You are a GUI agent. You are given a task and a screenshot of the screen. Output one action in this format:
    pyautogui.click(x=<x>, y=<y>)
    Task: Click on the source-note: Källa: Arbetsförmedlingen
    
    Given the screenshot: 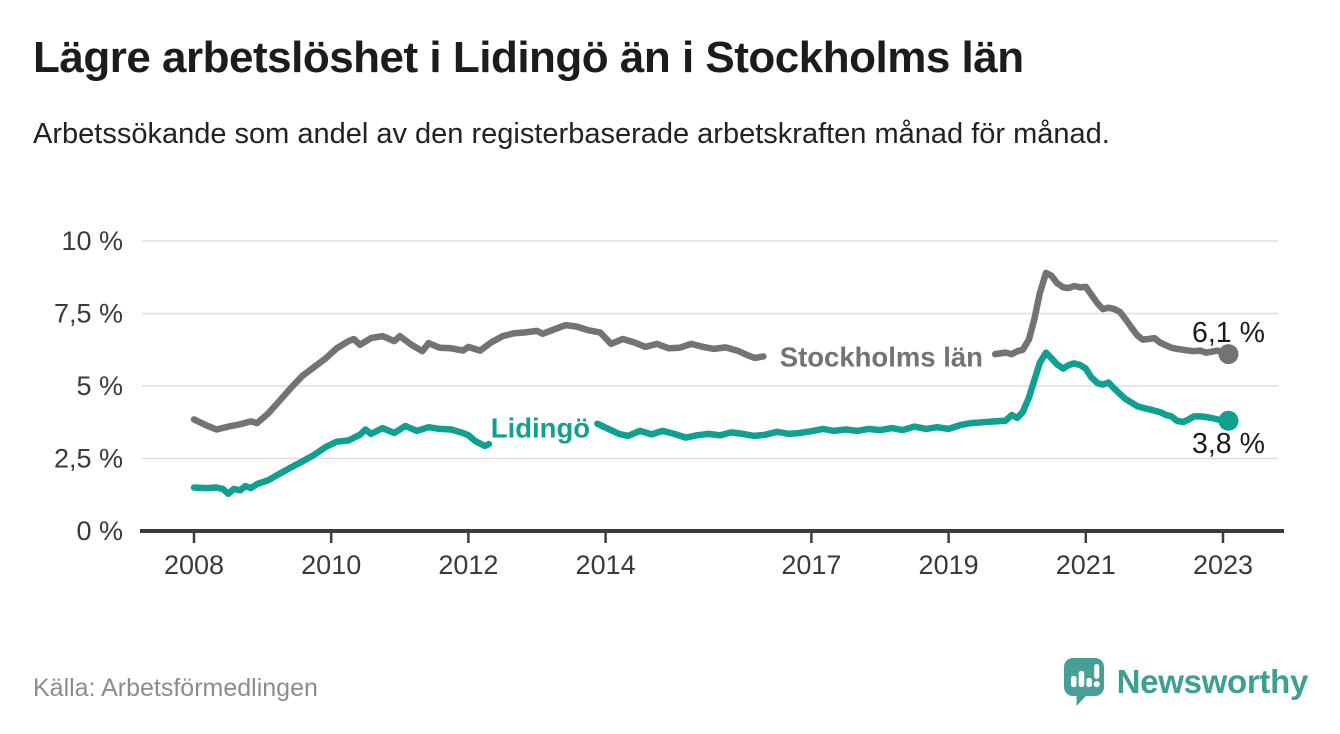 What is the action you would take?
    pyautogui.click(x=175, y=688)
    